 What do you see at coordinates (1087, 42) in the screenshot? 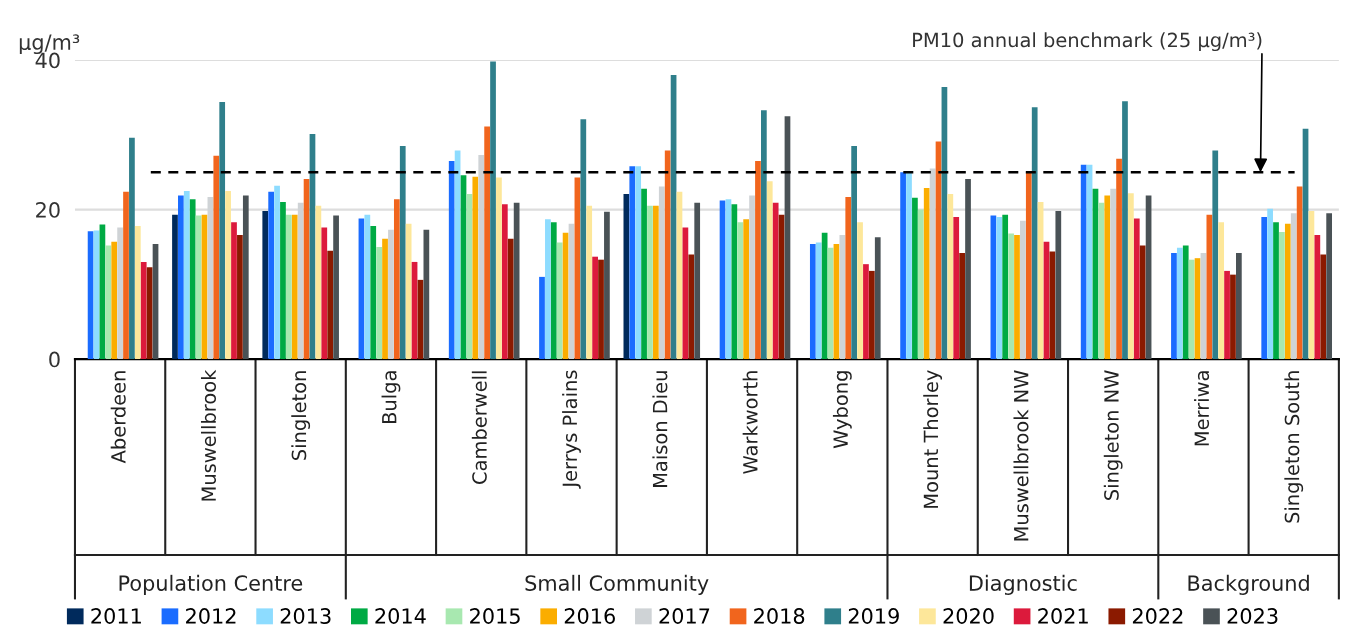
I see `ref-line-label: PM10 annual benchmark (25 µg/m³)` at bounding box center [1087, 42].